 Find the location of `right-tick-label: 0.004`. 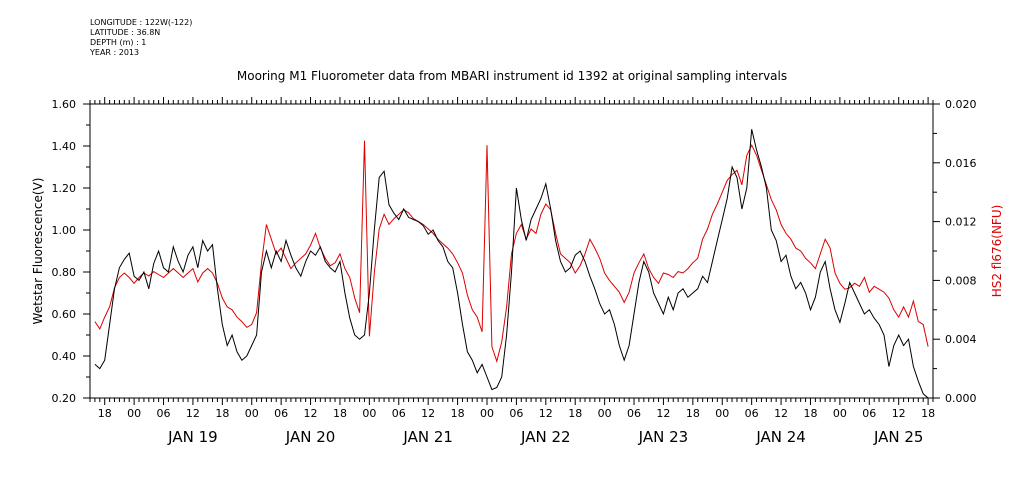

right-tick-label: 0.004 is located at coordinates (961, 339).